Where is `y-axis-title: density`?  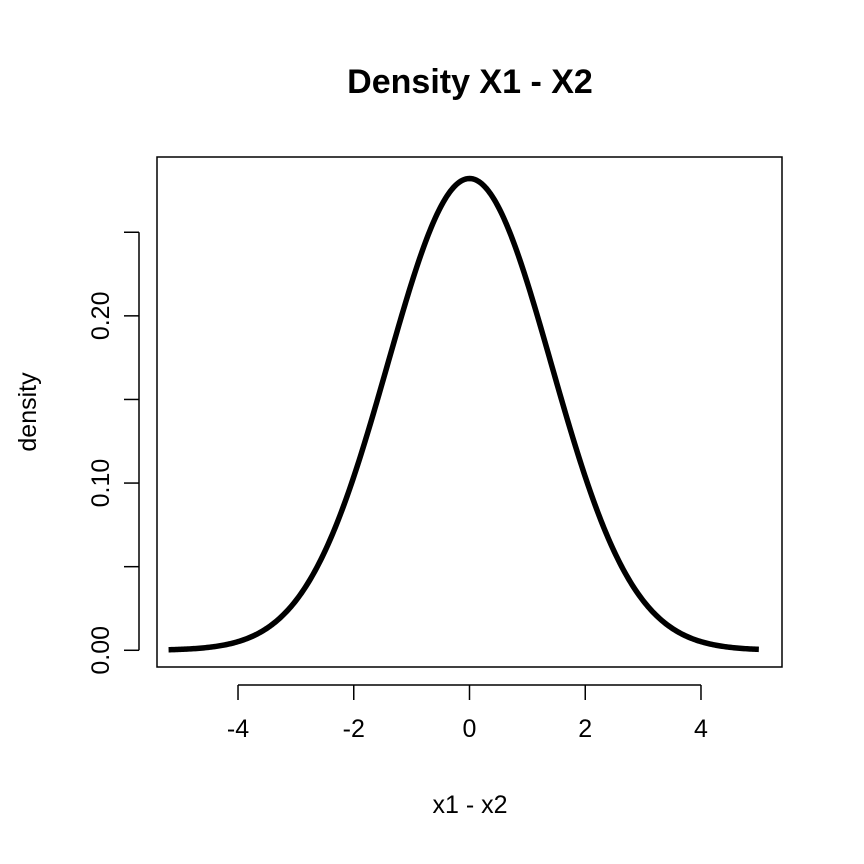 y-axis-title: density is located at coordinates (28, 412).